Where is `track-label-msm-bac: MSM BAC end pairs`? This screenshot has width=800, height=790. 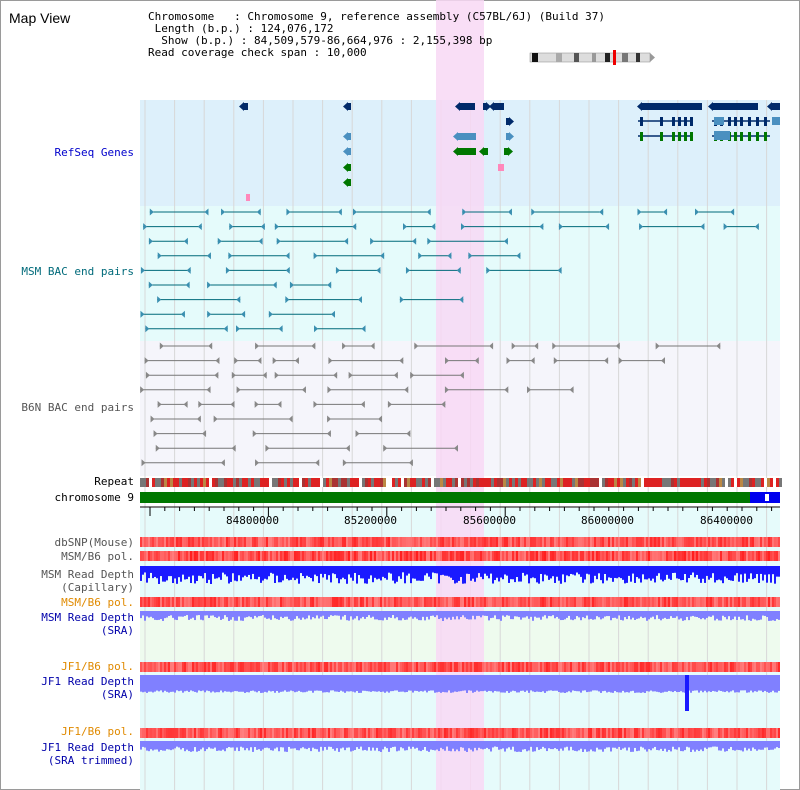
track-label-msm-bac: MSM BAC end pairs is located at coordinates (77, 271).